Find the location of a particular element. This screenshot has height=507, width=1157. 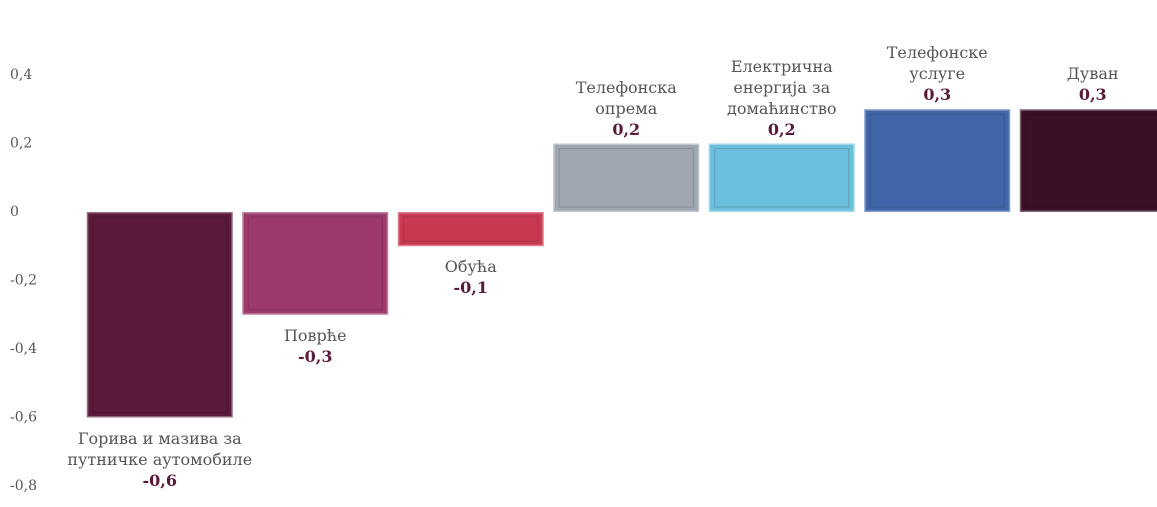

bar-label: Телефонска опрема 0,2 is located at coordinates (626, 108).